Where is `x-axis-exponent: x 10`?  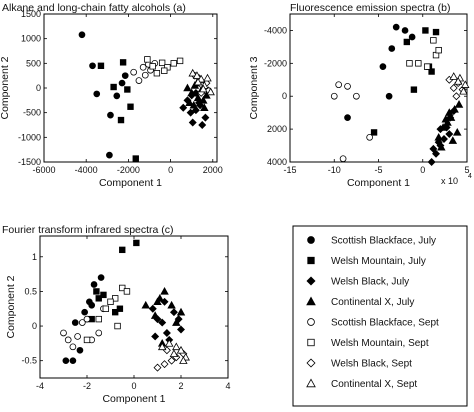 x-axis-exponent: x 10 is located at coordinates (449, 181).